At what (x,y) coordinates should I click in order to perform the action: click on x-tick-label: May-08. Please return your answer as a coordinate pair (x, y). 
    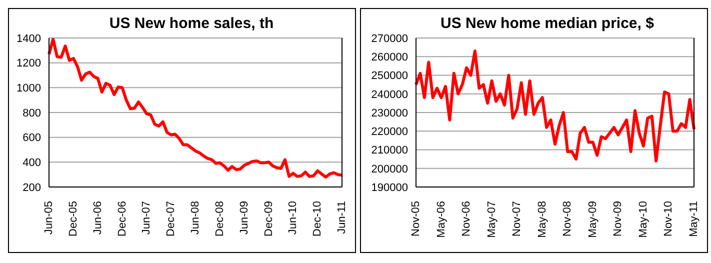
    Looking at the image, I should click on (542, 219).